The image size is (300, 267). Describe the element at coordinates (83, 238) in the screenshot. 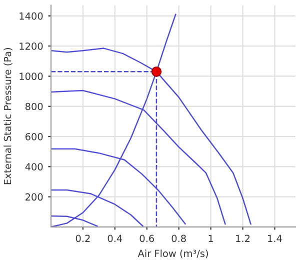

I see `x-tick-label: 0.2` at that location.